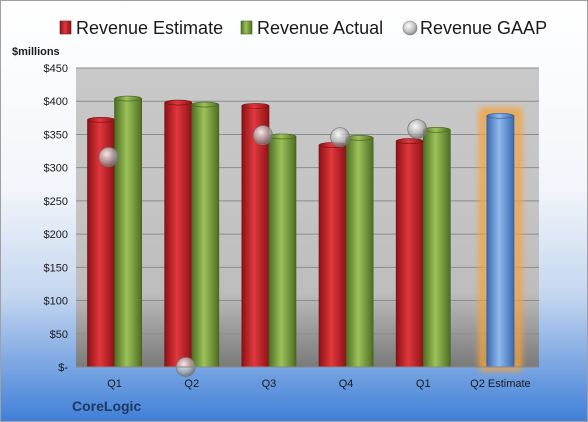 This screenshot has height=422, width=588. Describe the element at coordinates (56, 268) in the screenshot. I see `y-tick-label: $150` at that location.